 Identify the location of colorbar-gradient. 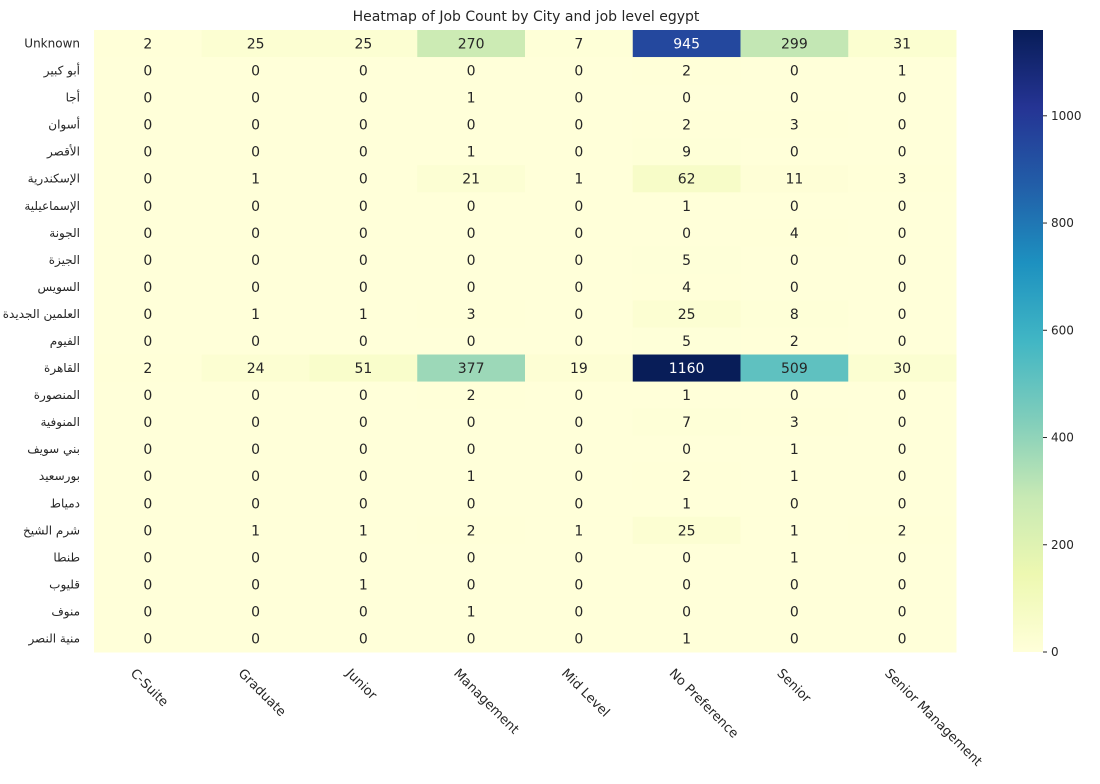
(1028, 341).